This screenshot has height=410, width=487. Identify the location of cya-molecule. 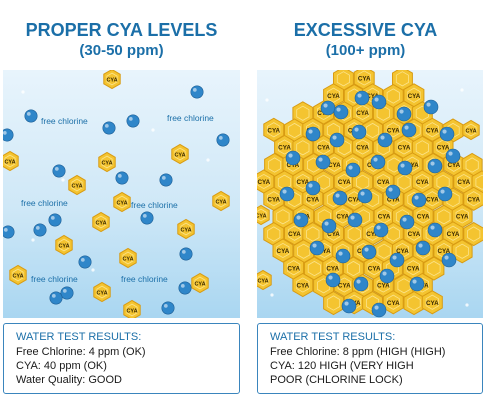
(473, 234).